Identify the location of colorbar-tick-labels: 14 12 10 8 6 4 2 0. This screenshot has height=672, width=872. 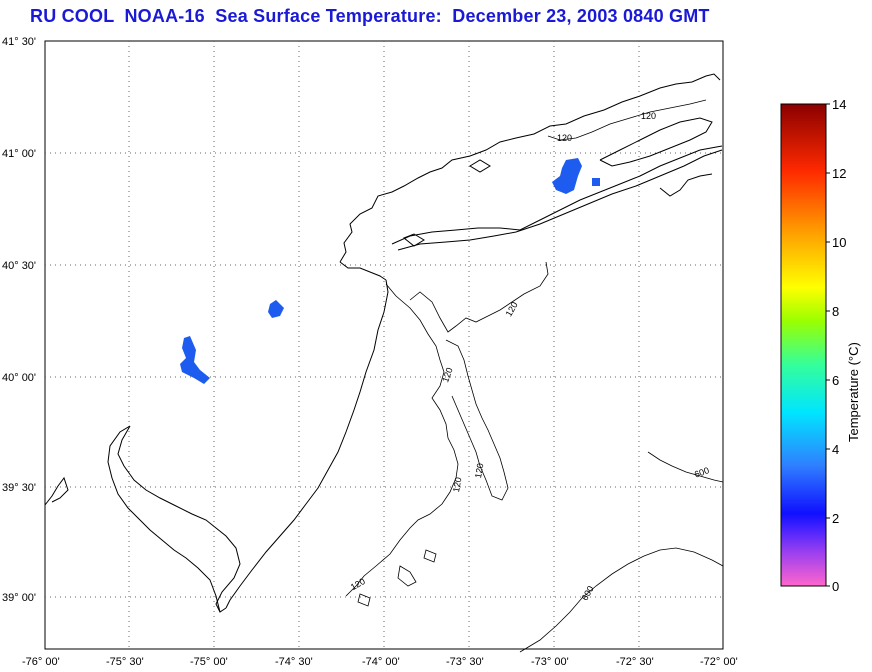
(839, 345).